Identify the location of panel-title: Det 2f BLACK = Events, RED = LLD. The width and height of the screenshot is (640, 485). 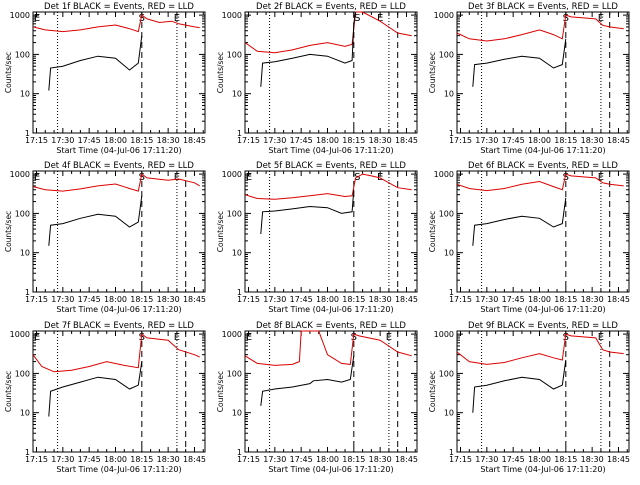
(331, 7).